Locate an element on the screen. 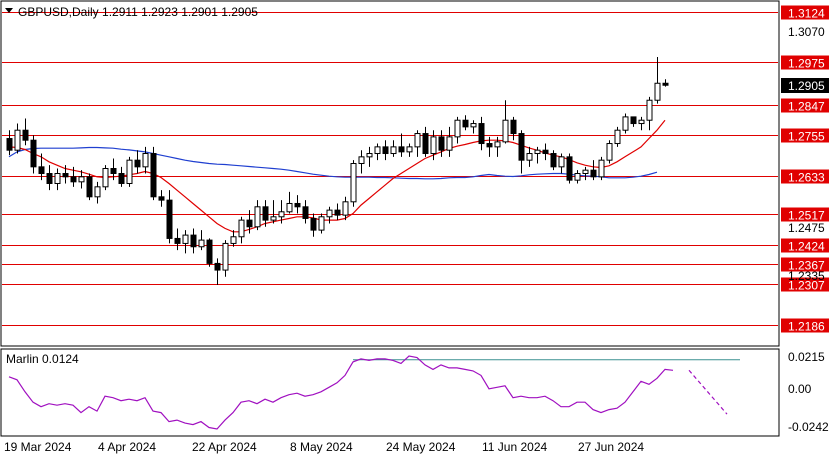  level-label: 1.2847 is located at coordinates (806, 107).